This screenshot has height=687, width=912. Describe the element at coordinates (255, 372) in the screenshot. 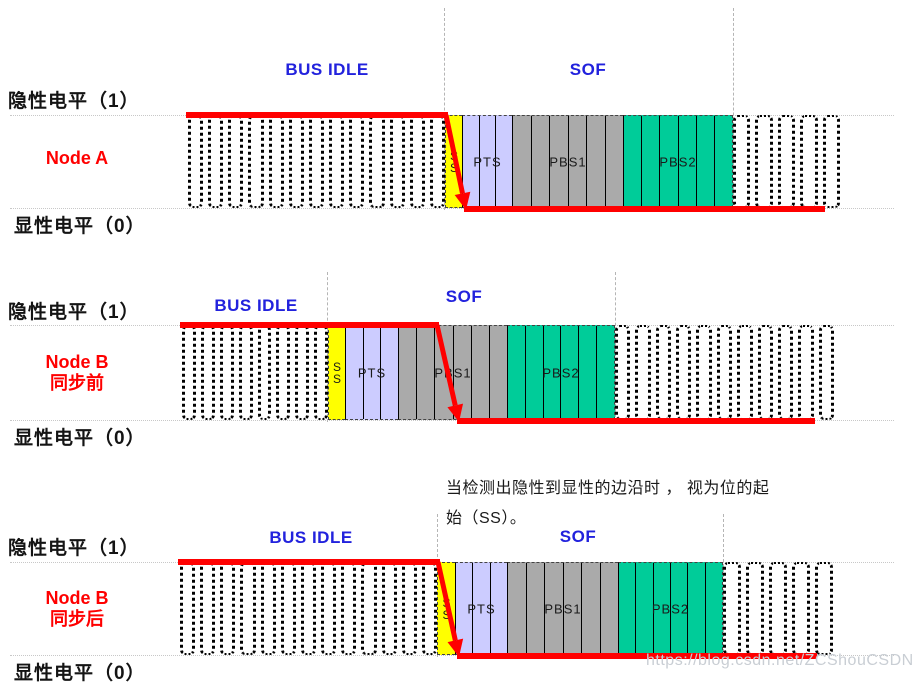

I see `idle-cells` at that location.